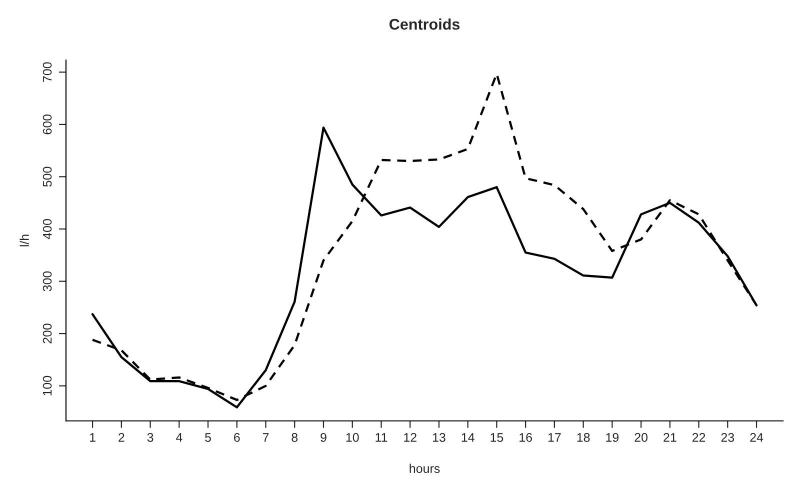  I want to click on x-axis-title: hours, so click(425, 468).